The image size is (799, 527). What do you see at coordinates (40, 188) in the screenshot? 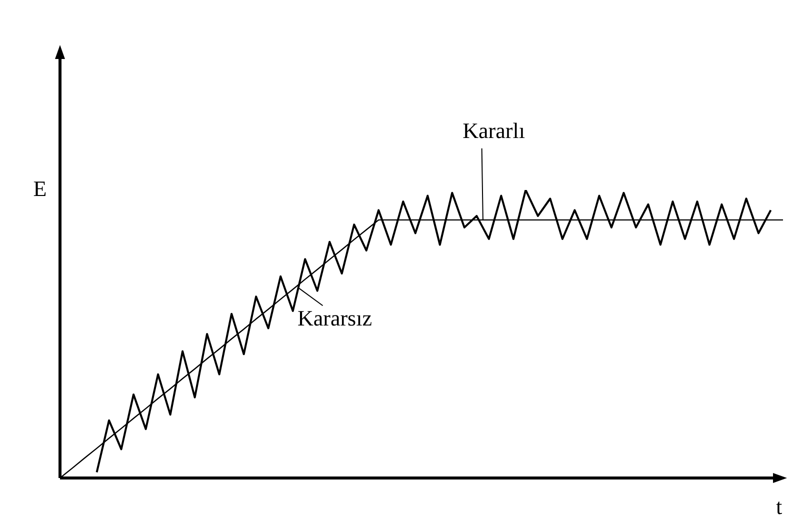
I see `y-axis-title: E` at bounding box center [40, 188].